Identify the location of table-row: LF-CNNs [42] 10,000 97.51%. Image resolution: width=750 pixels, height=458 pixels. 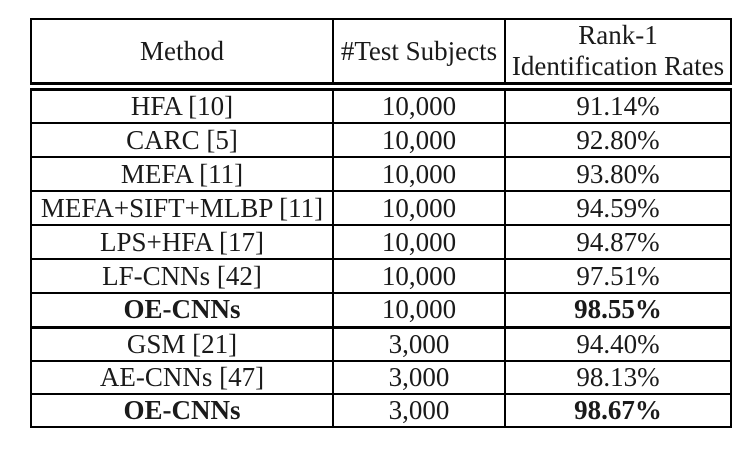
(381, 276).